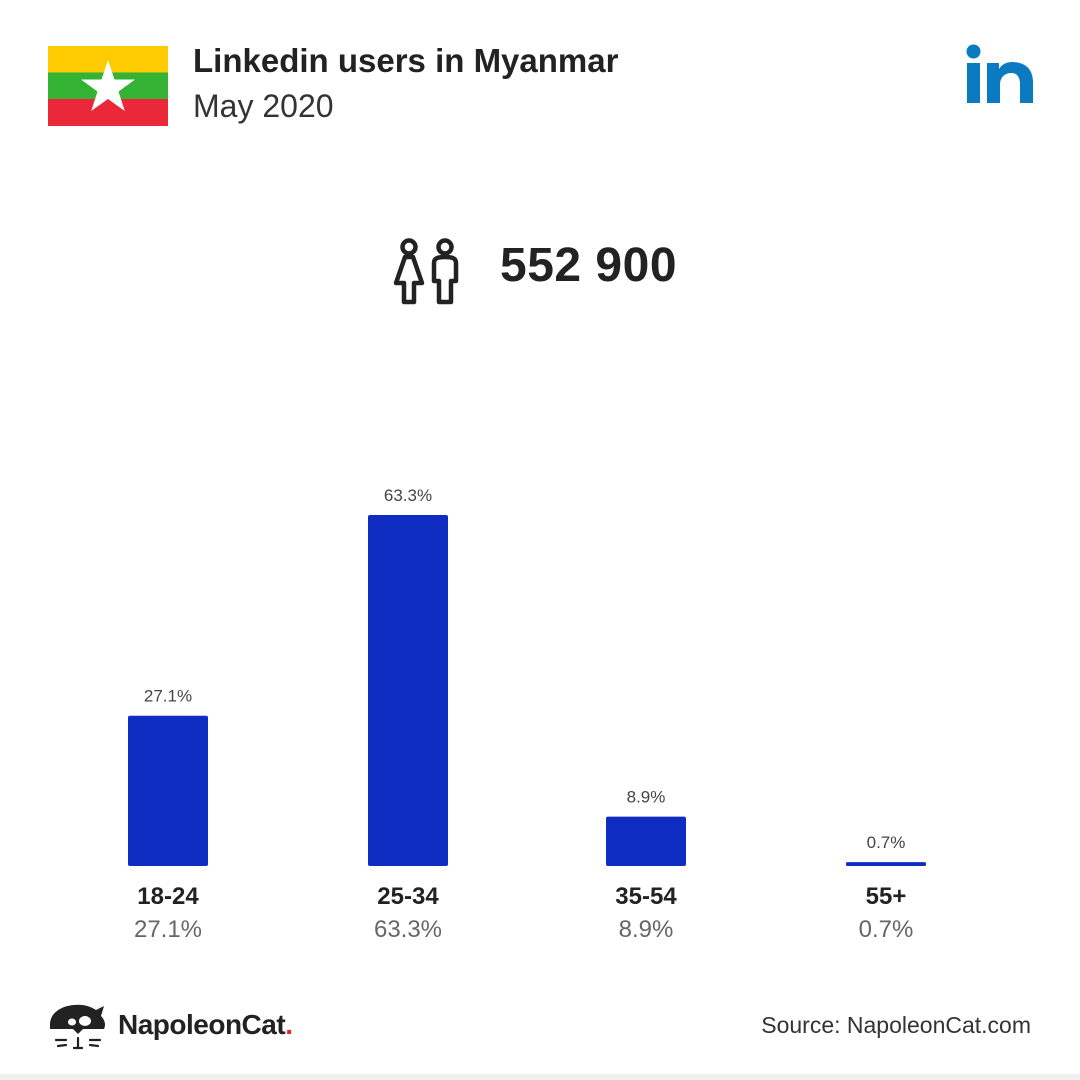 Image resolution: width=1080 pixels, height=1080 pixels. What do you see at coordinates (168, 896) in the screenshot?
I see `category-label: 18-24` at bounding box center [168, 896].